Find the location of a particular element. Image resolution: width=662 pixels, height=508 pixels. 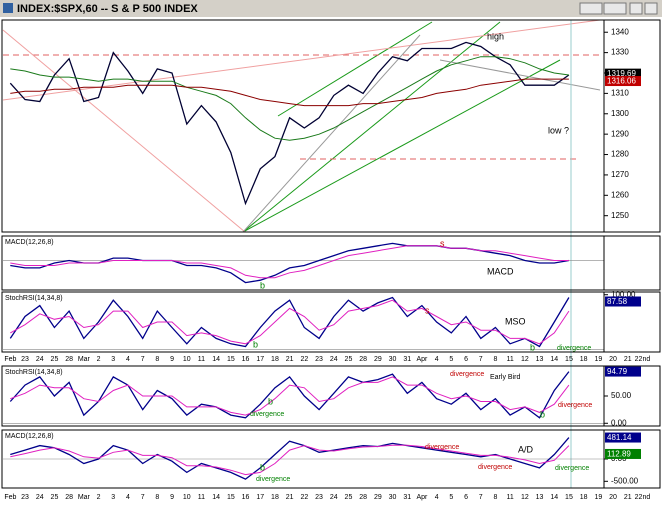

x-tick-label: 13 is located at coordinates (540, 359).